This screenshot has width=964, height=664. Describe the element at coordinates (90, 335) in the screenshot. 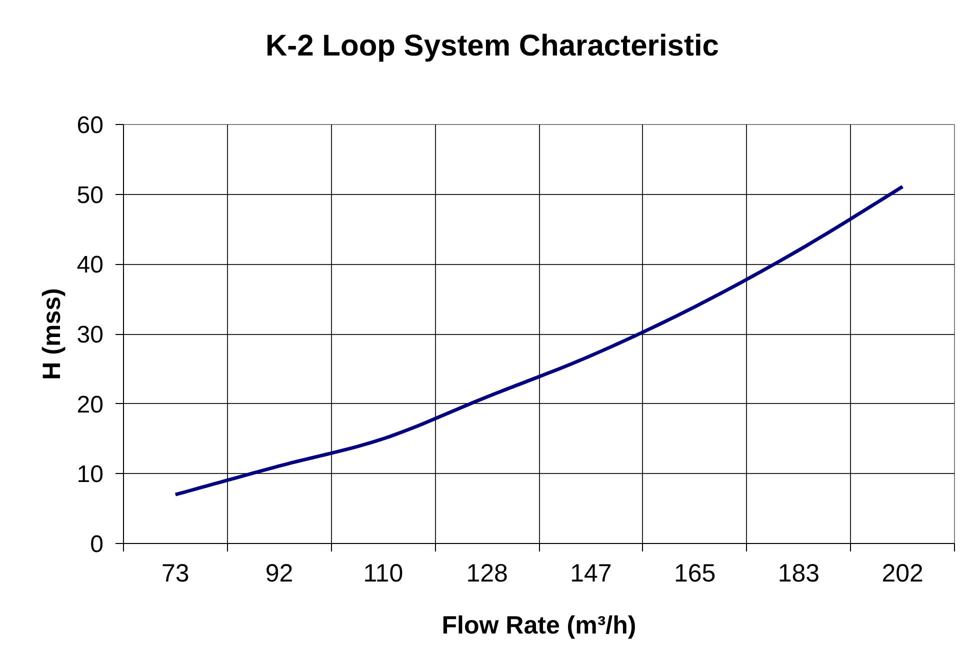

I see `y-tick-label: 30` at that location.